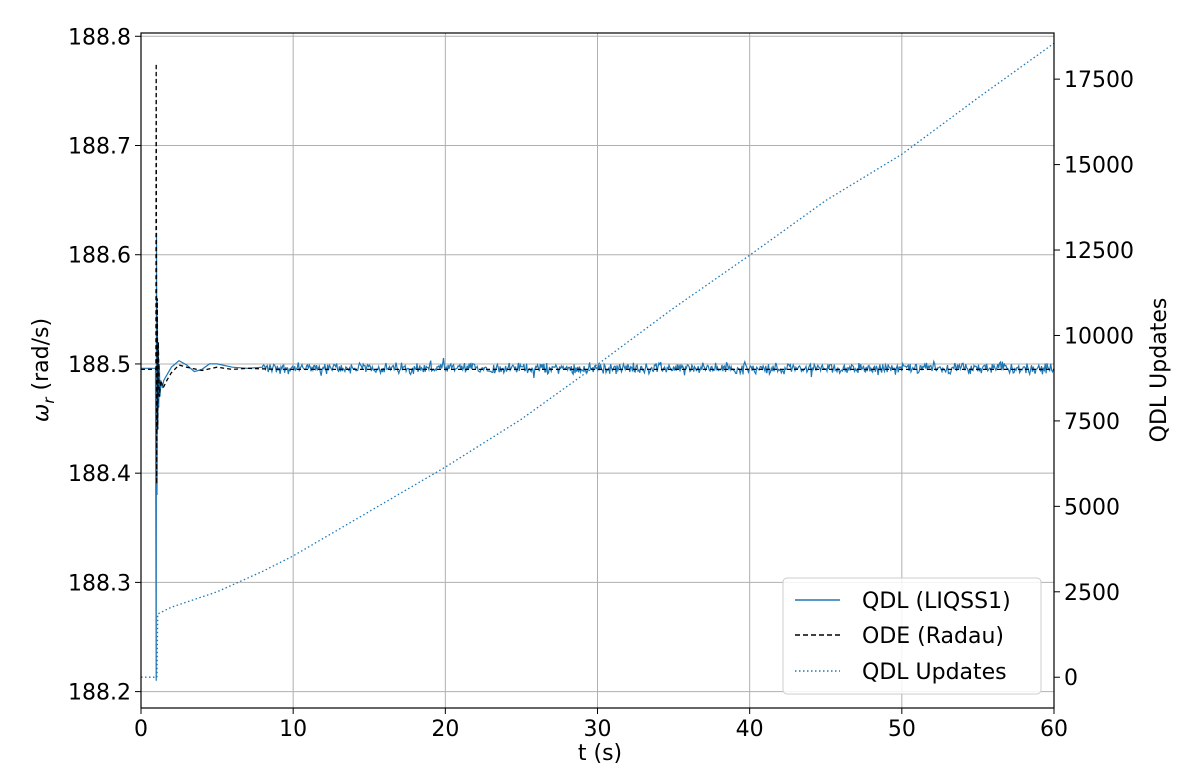 Image resolution: width=1200 pixels, height=766 pixels. I want to click on legend: QDL (LIQSS1) ODE (Radau) QDL Updates, so click(912, 636).